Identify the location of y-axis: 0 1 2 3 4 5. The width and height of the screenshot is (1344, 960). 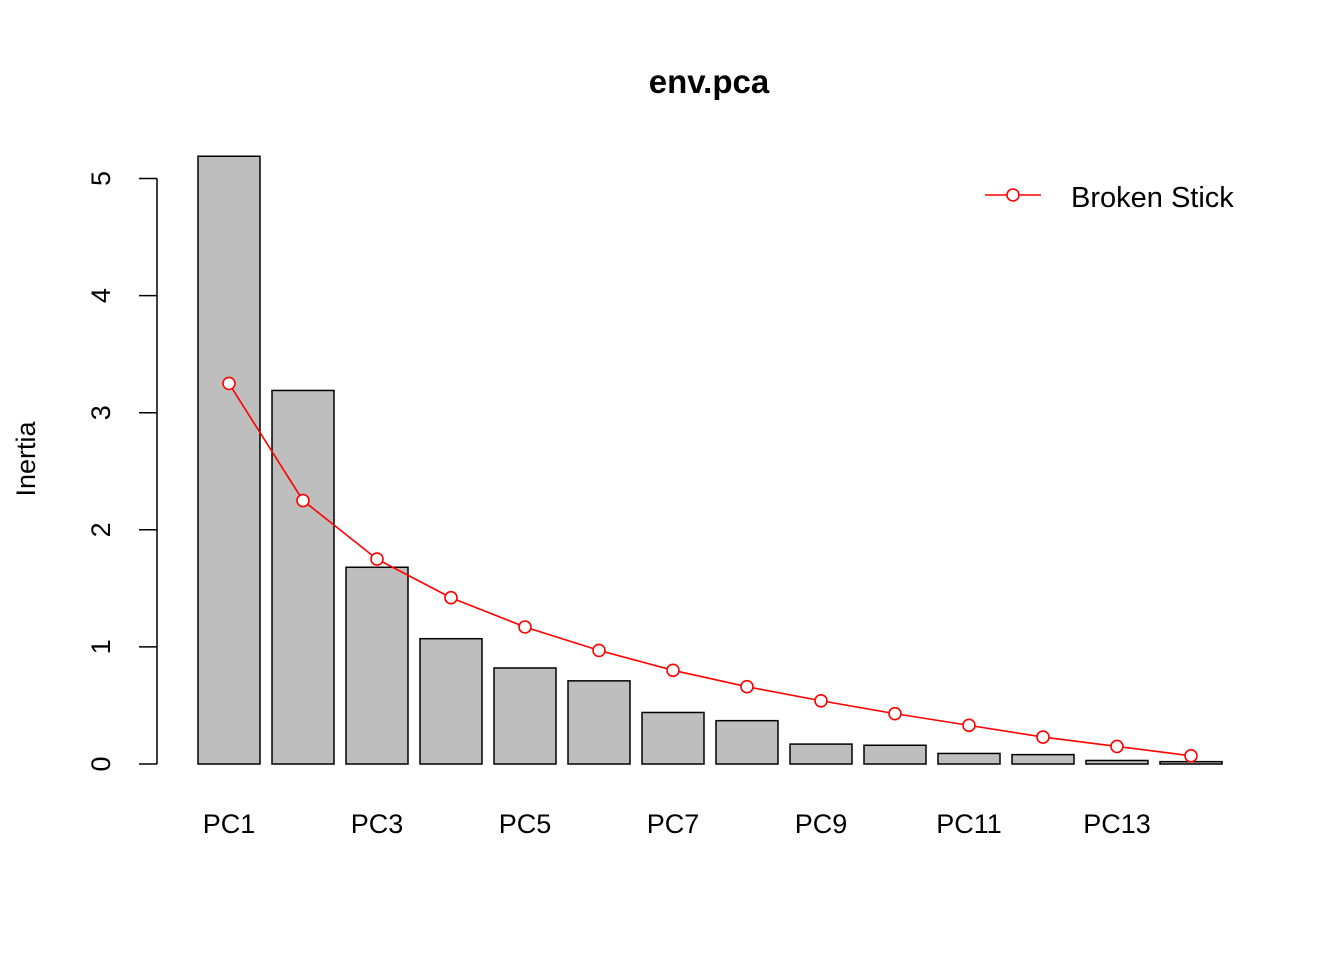
(122, 471).